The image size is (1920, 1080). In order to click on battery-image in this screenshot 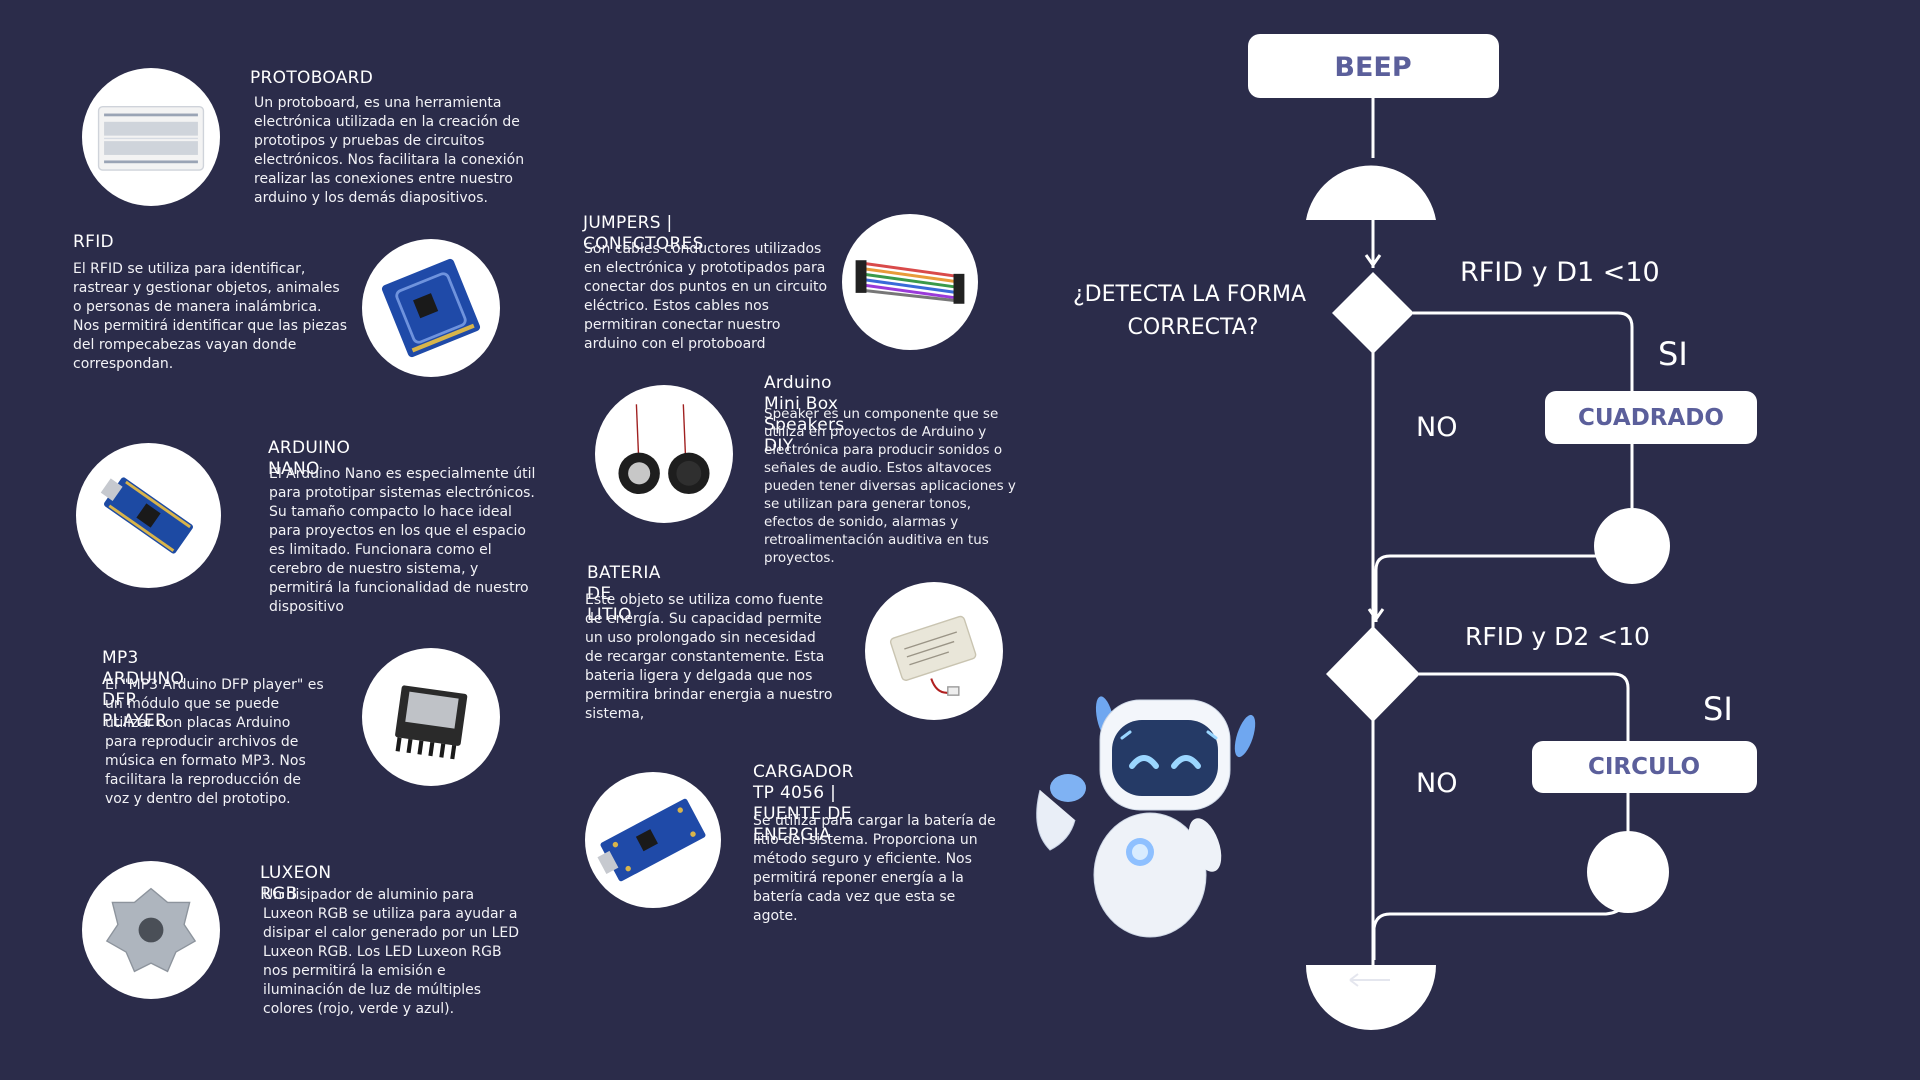, I will do `click(934, 651)`.